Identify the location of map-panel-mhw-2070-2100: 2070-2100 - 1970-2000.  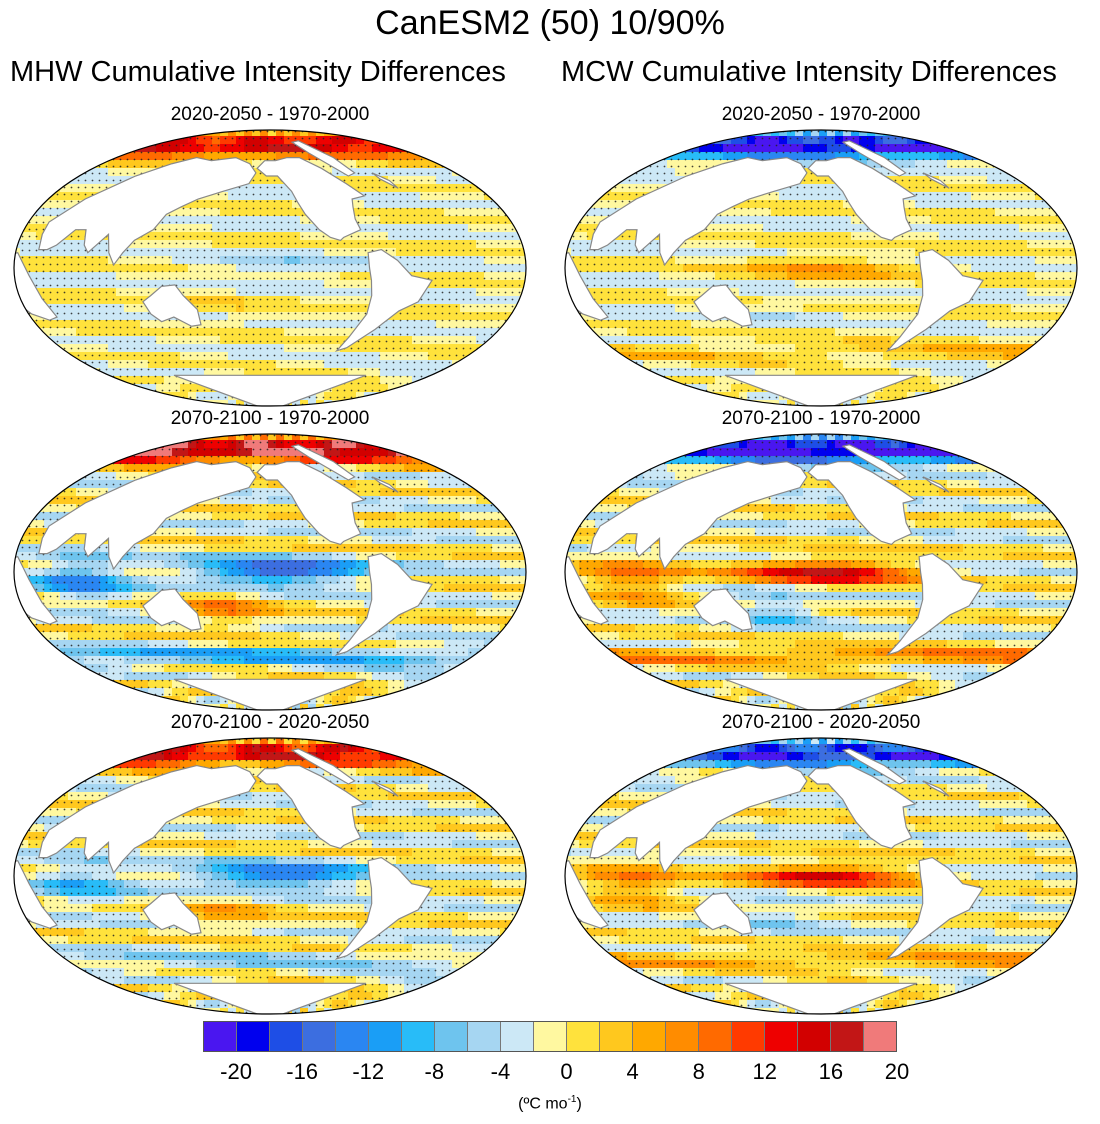
(270, 560).